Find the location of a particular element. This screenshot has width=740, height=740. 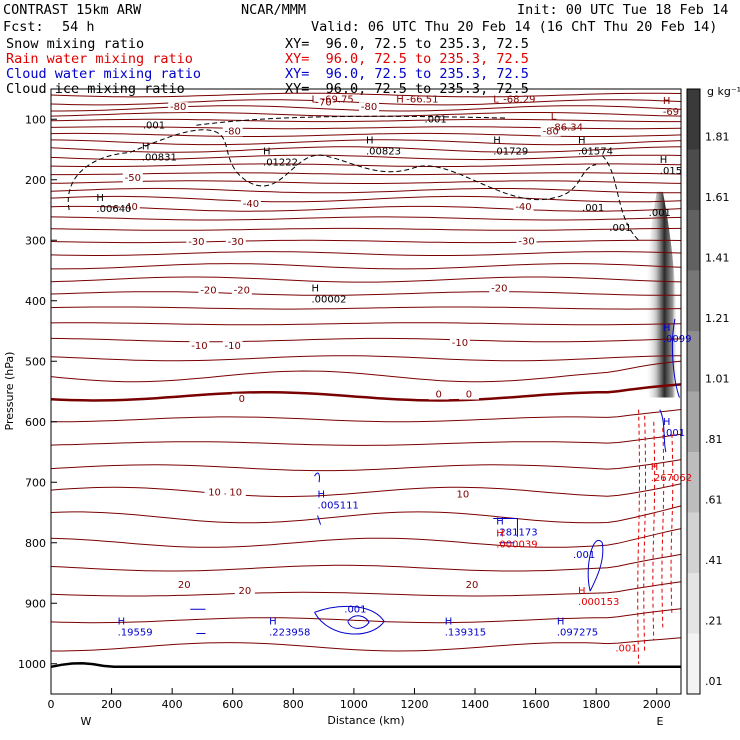

legend-cloud-water-xy: XY= 96.0, 72.5 to 235.3, 72.5 is located at coordinates (407, 74).